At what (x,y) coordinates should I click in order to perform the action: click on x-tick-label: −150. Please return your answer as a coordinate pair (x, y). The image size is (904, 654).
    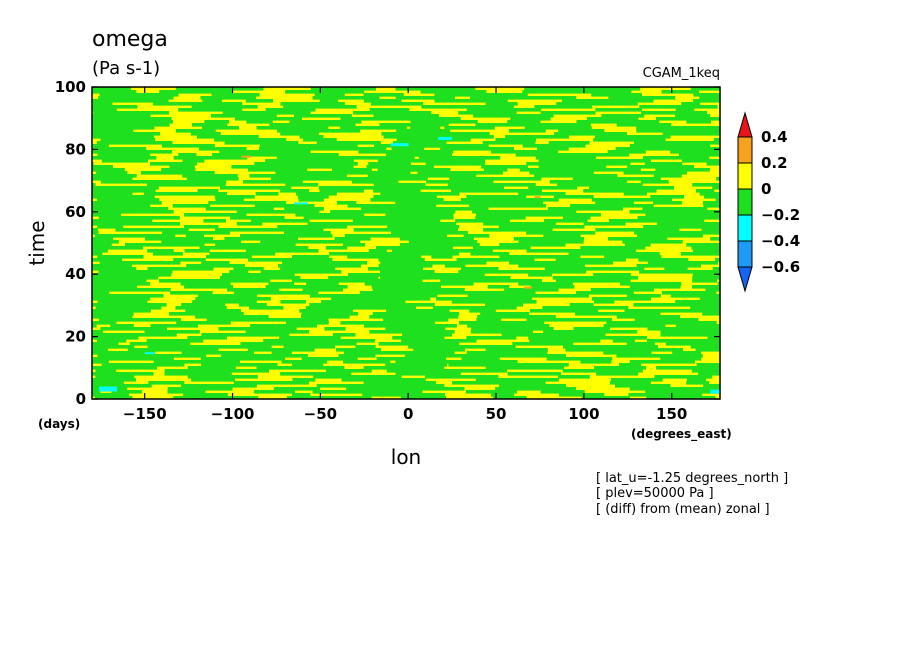
    Looking at the image, I should click on (145, 414).